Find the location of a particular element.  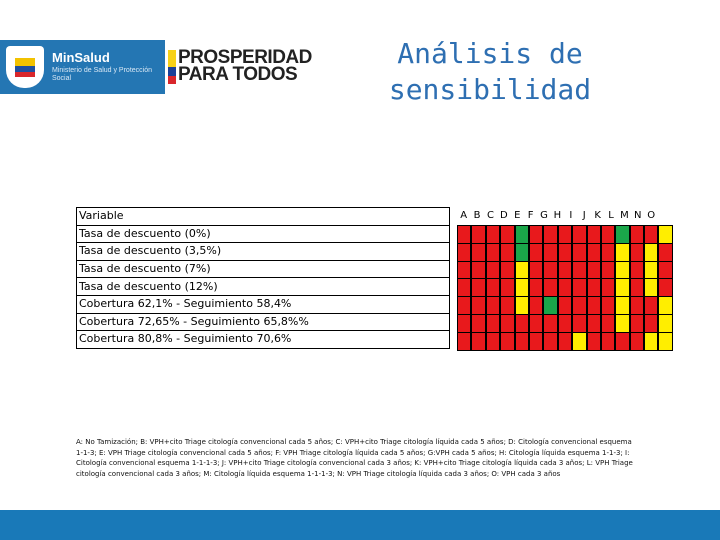

grid-column-label: I is located at coordinates (571, 215).